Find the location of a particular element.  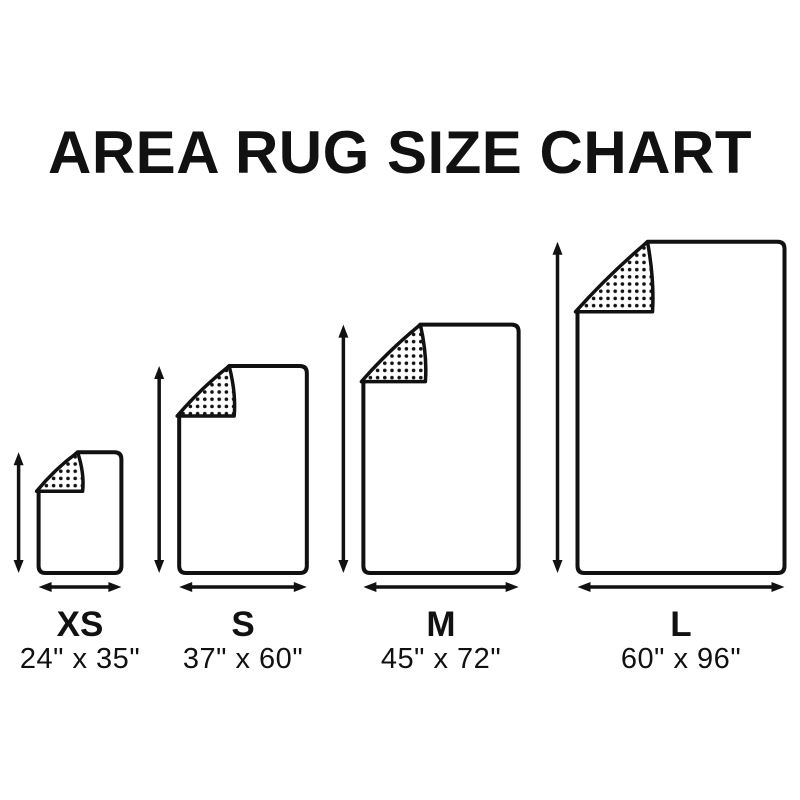

height-arrow-head-top-l is located at coordinates (557, 248).